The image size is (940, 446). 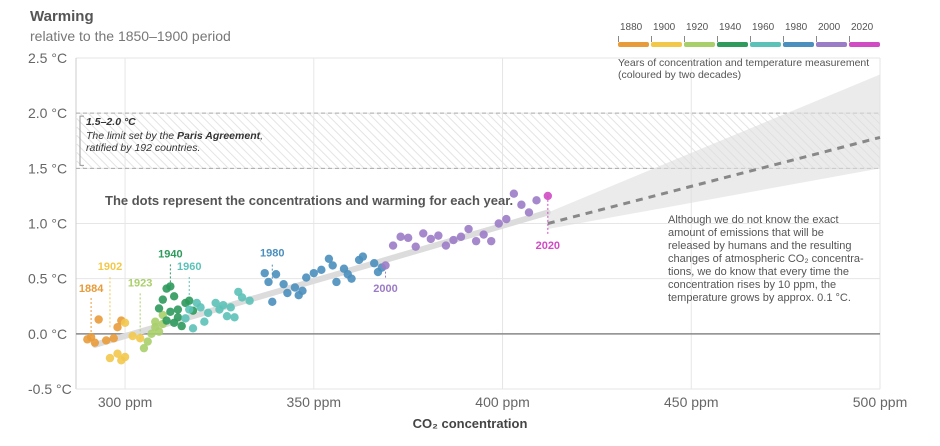 I want to click on legend-year-label: 1900, so click(x=664, y=27).